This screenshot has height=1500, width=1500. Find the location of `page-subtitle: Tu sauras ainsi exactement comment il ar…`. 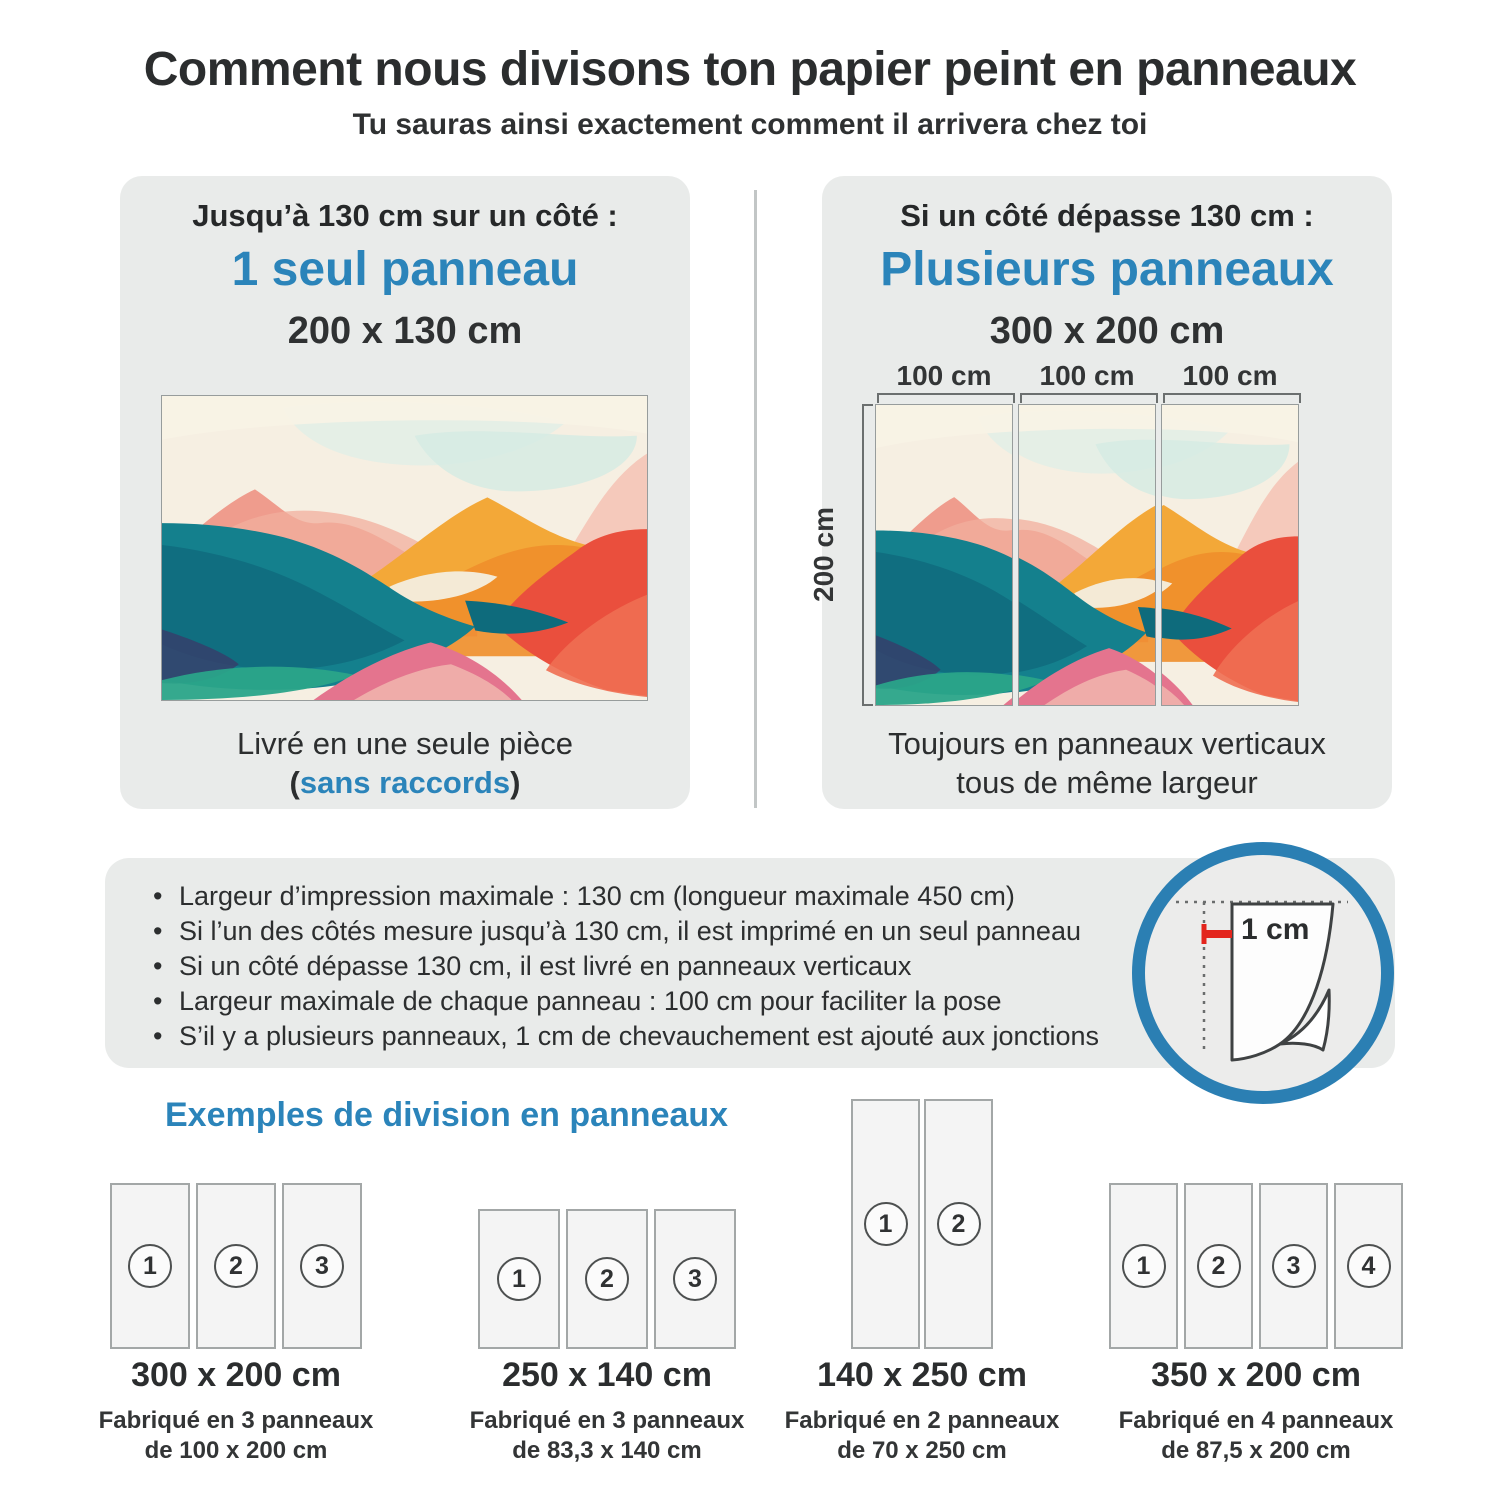

page-subtitle: Tu sauras ainsi exactement comment il ar… is located at coordinates (750, 124).